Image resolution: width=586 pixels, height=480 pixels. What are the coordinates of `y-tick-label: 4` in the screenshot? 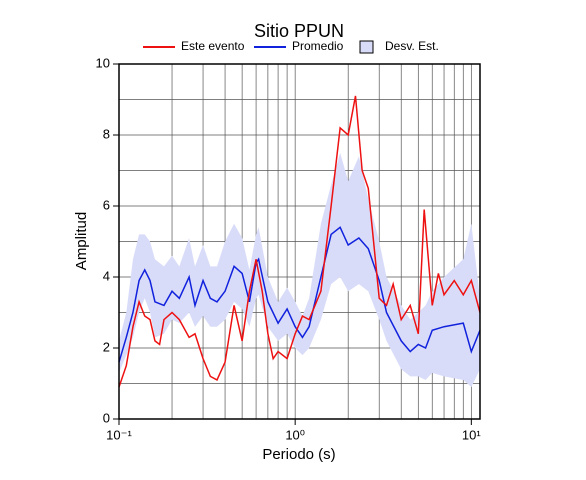 It's located at (106, 275).